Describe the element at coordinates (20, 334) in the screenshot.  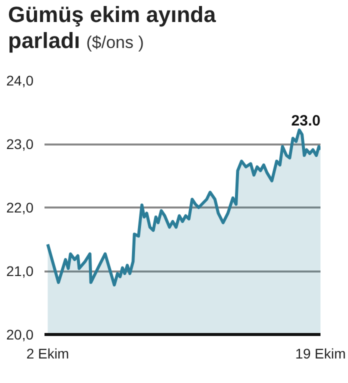
I see `y-tick-label: 20,0` at that location.